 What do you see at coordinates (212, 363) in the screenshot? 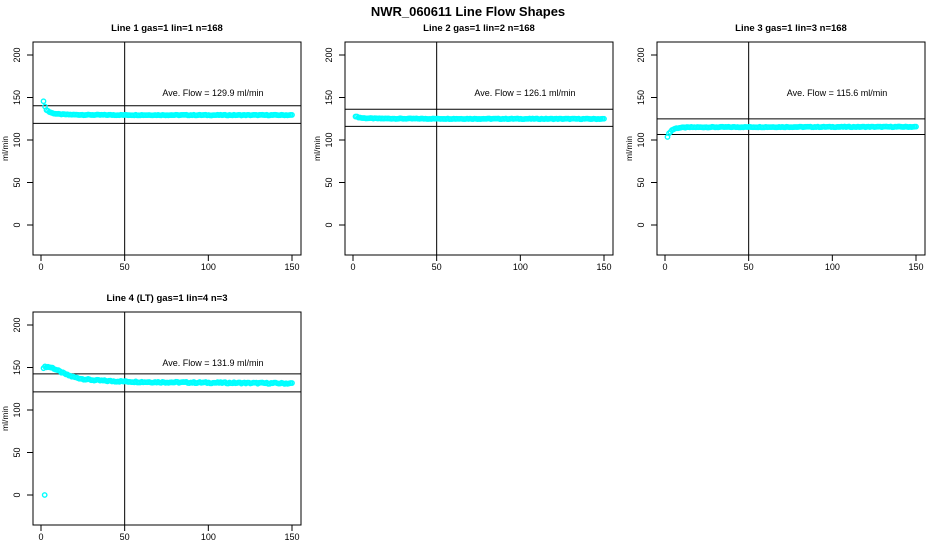
I see `ave-flow-annotation: Ave. Flow = 131.9 ml/min` at bounding box center [212, 363].